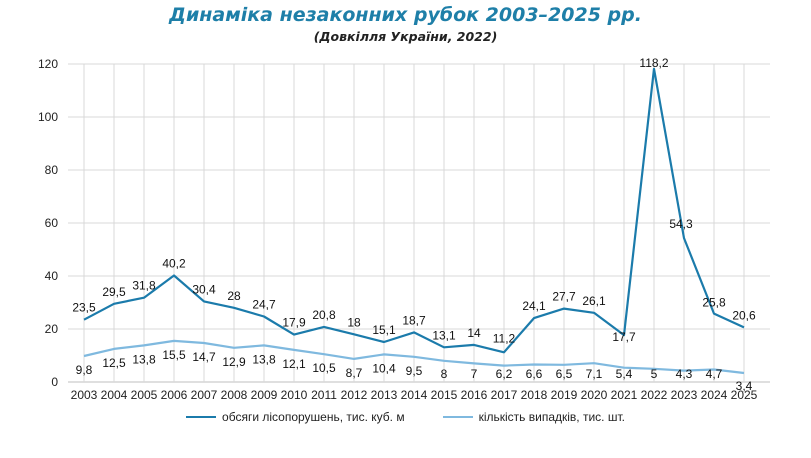 This screenshot has width=811, height=458. Describe the element at coordinates (174, 263) in the screenshot. I see `data-label-volume: 40,2` at that location.